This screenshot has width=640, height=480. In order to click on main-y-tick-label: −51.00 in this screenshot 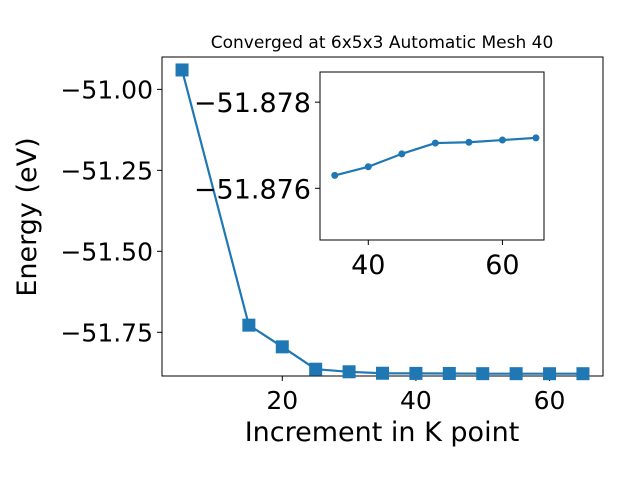, I will do `click(106, 89)`.